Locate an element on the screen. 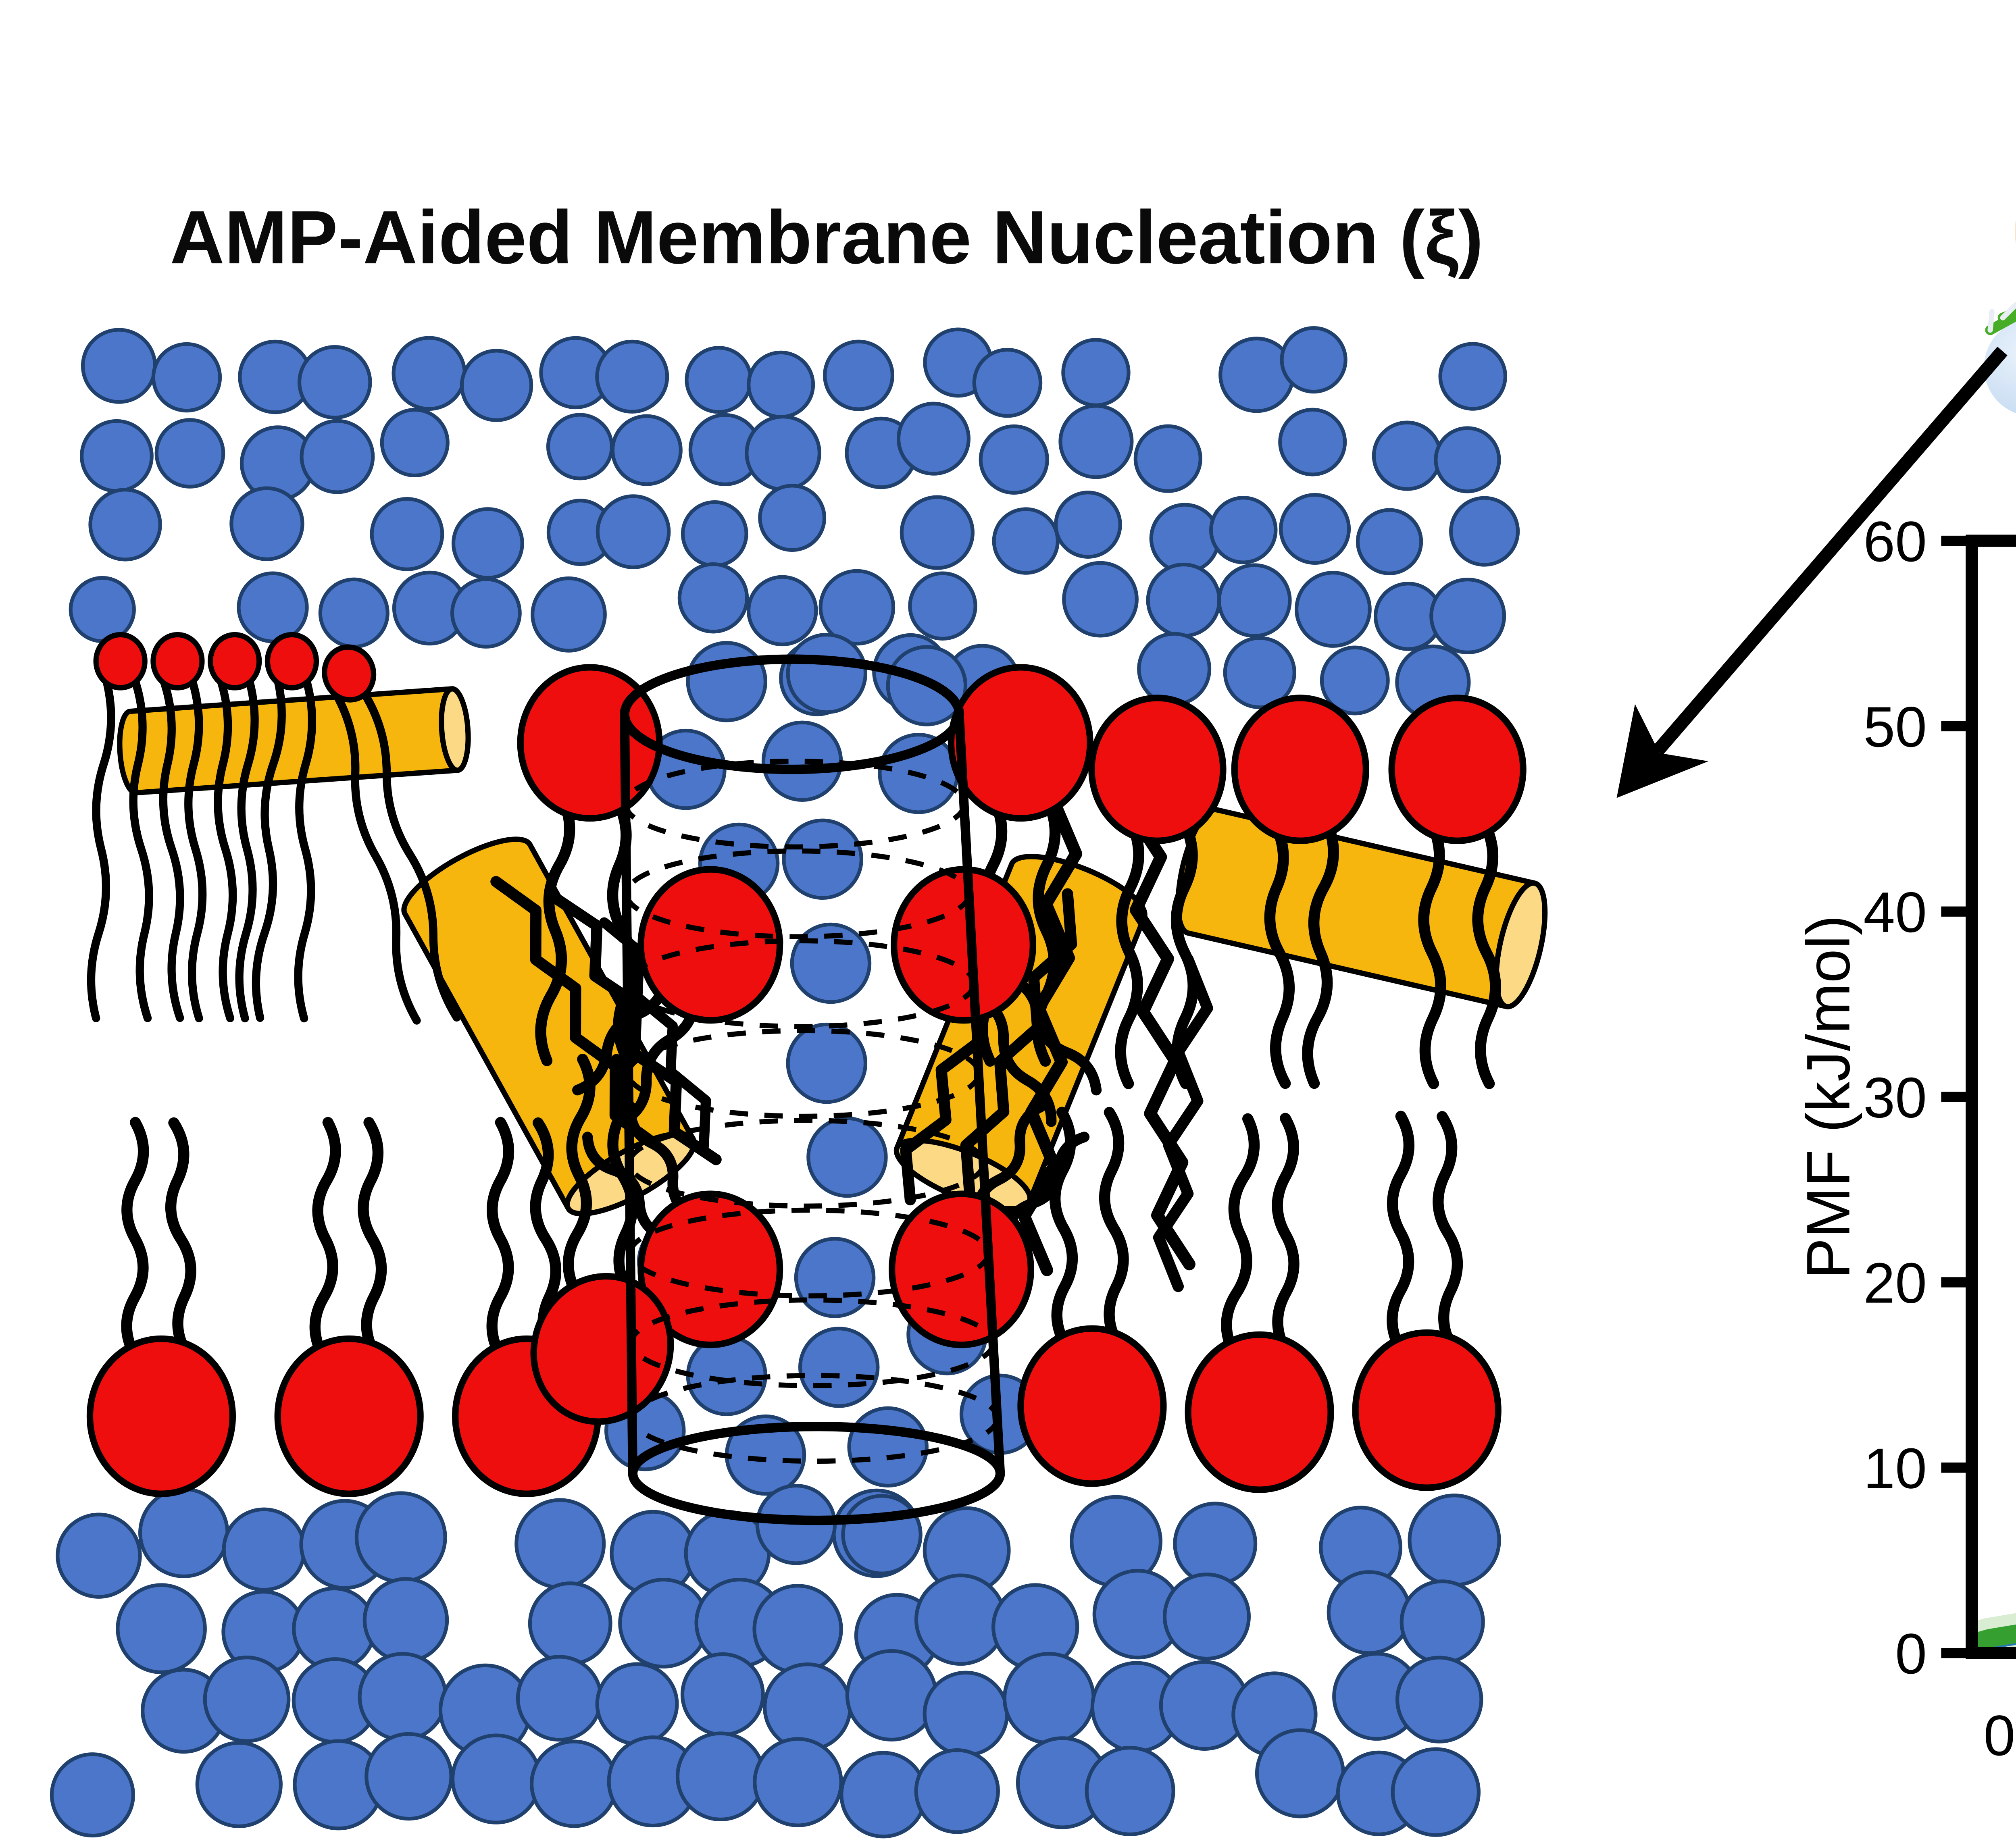 This screenshot has height=1839, width=2016. pore-bottom-opening is located at coordinates (816, 1473).